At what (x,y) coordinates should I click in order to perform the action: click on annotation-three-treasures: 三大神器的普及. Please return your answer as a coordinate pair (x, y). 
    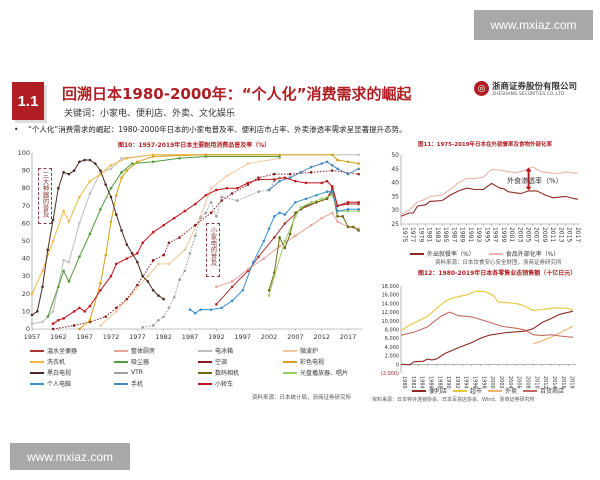
    Looking at the image, I should click on (45, 196).